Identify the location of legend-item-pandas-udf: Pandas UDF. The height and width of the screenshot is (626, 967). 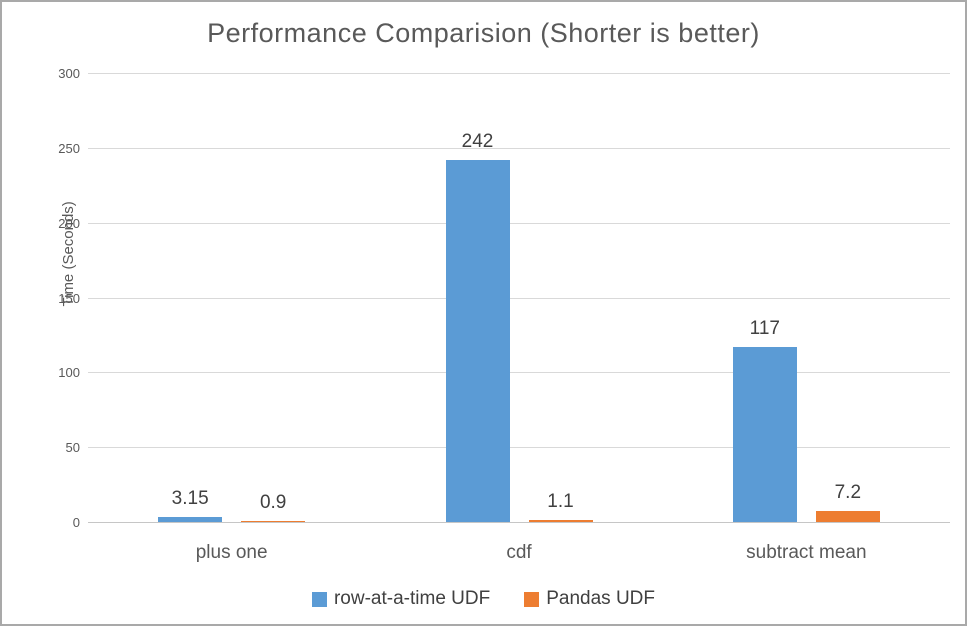
(589, 599).